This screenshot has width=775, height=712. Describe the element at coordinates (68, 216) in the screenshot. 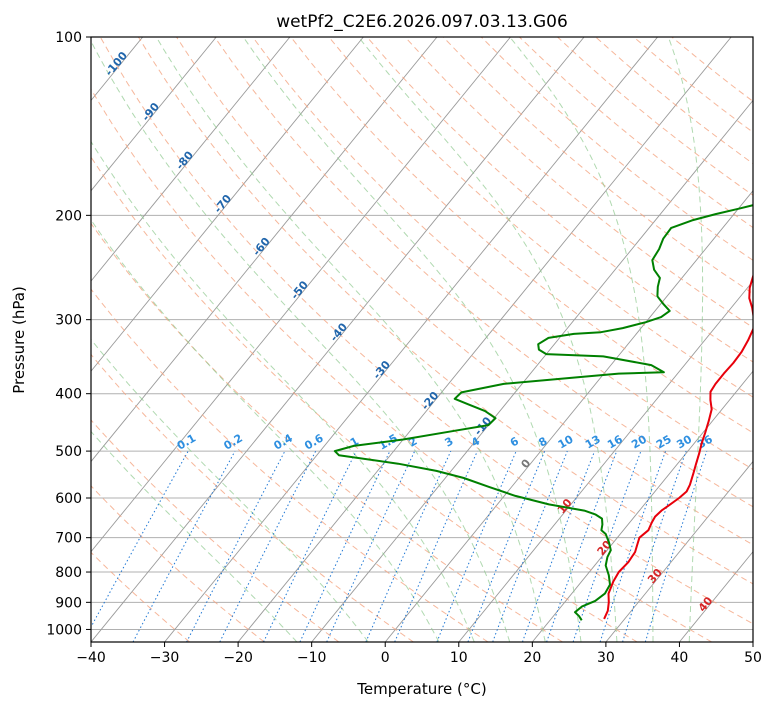

I see `y-tick-label: 200` at that location.